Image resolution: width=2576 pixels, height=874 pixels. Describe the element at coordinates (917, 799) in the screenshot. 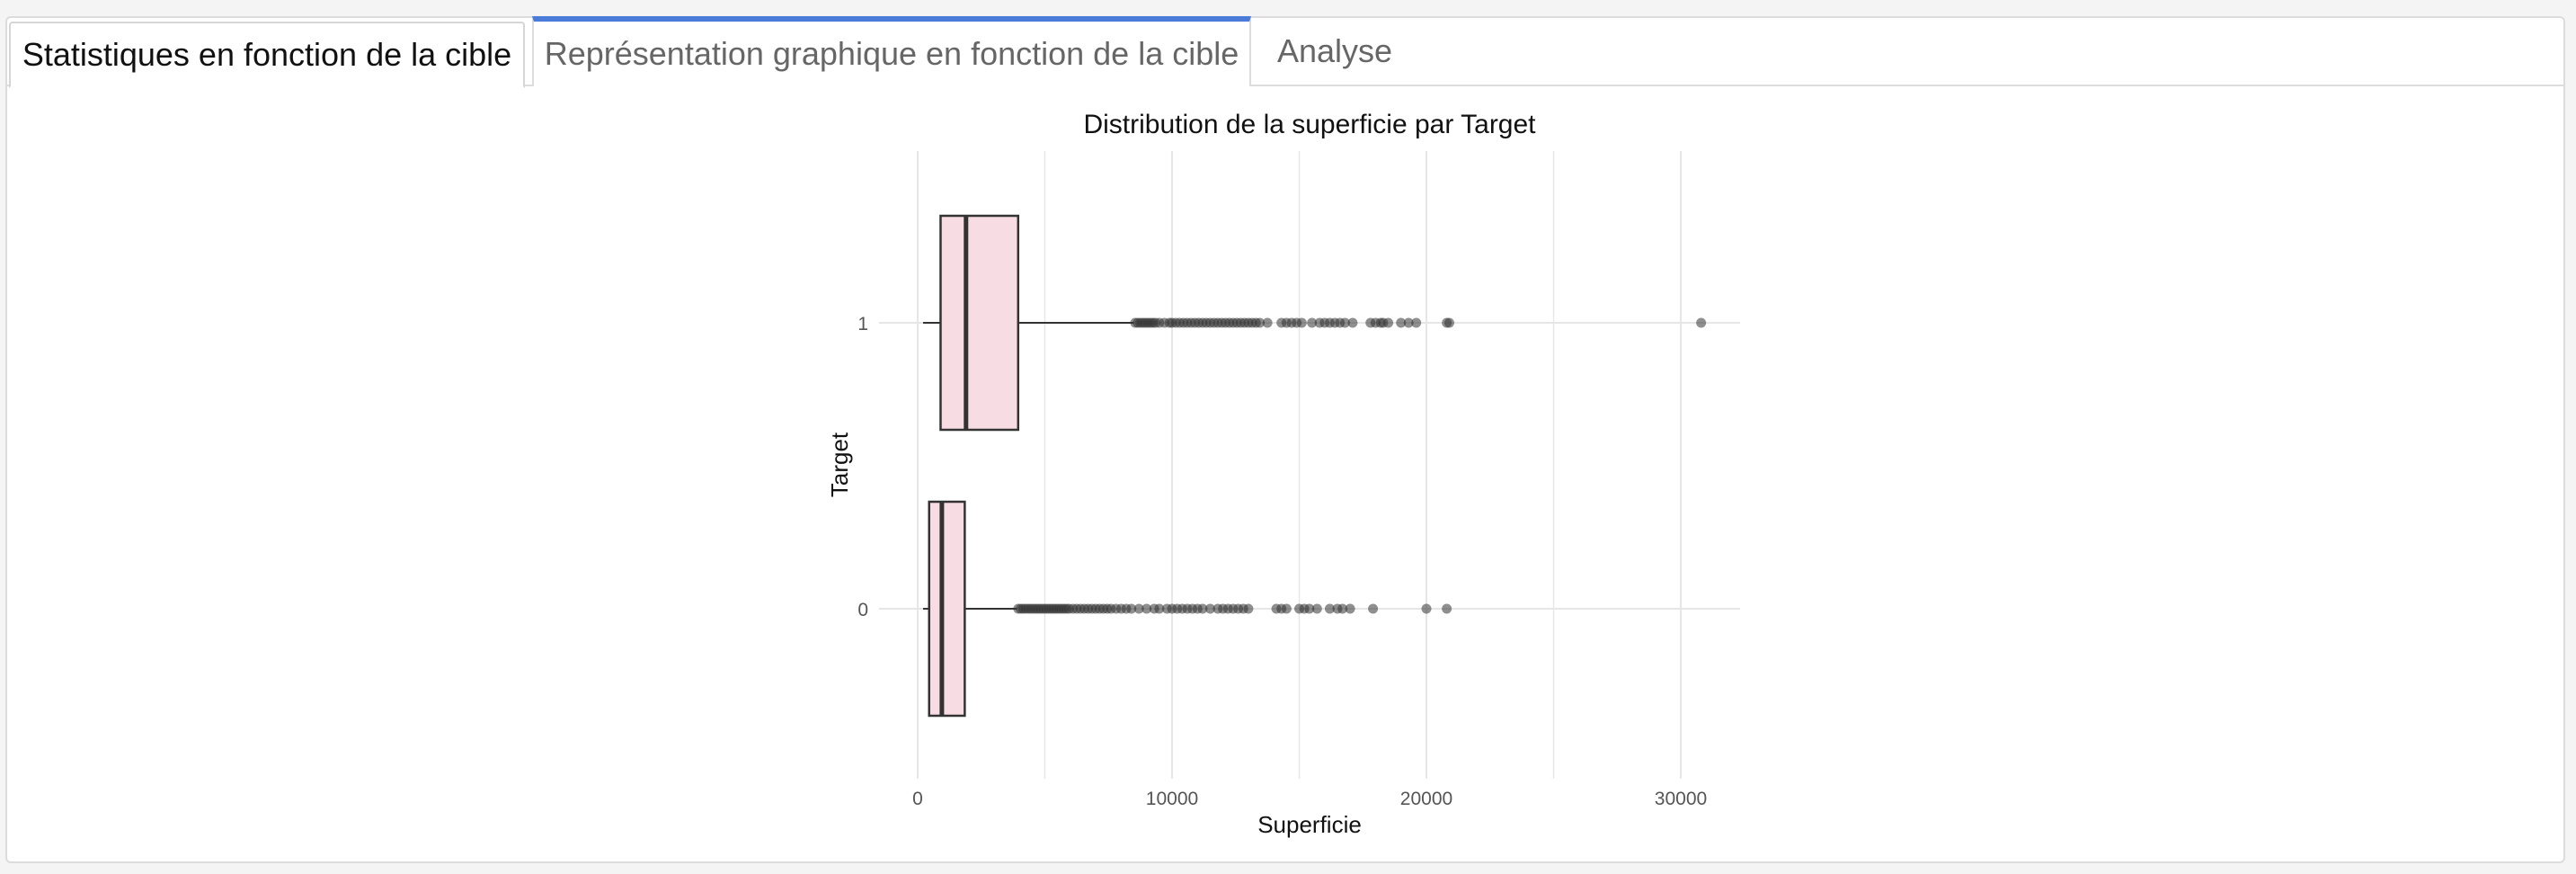

I see `x-tick-label: 0` at that location.